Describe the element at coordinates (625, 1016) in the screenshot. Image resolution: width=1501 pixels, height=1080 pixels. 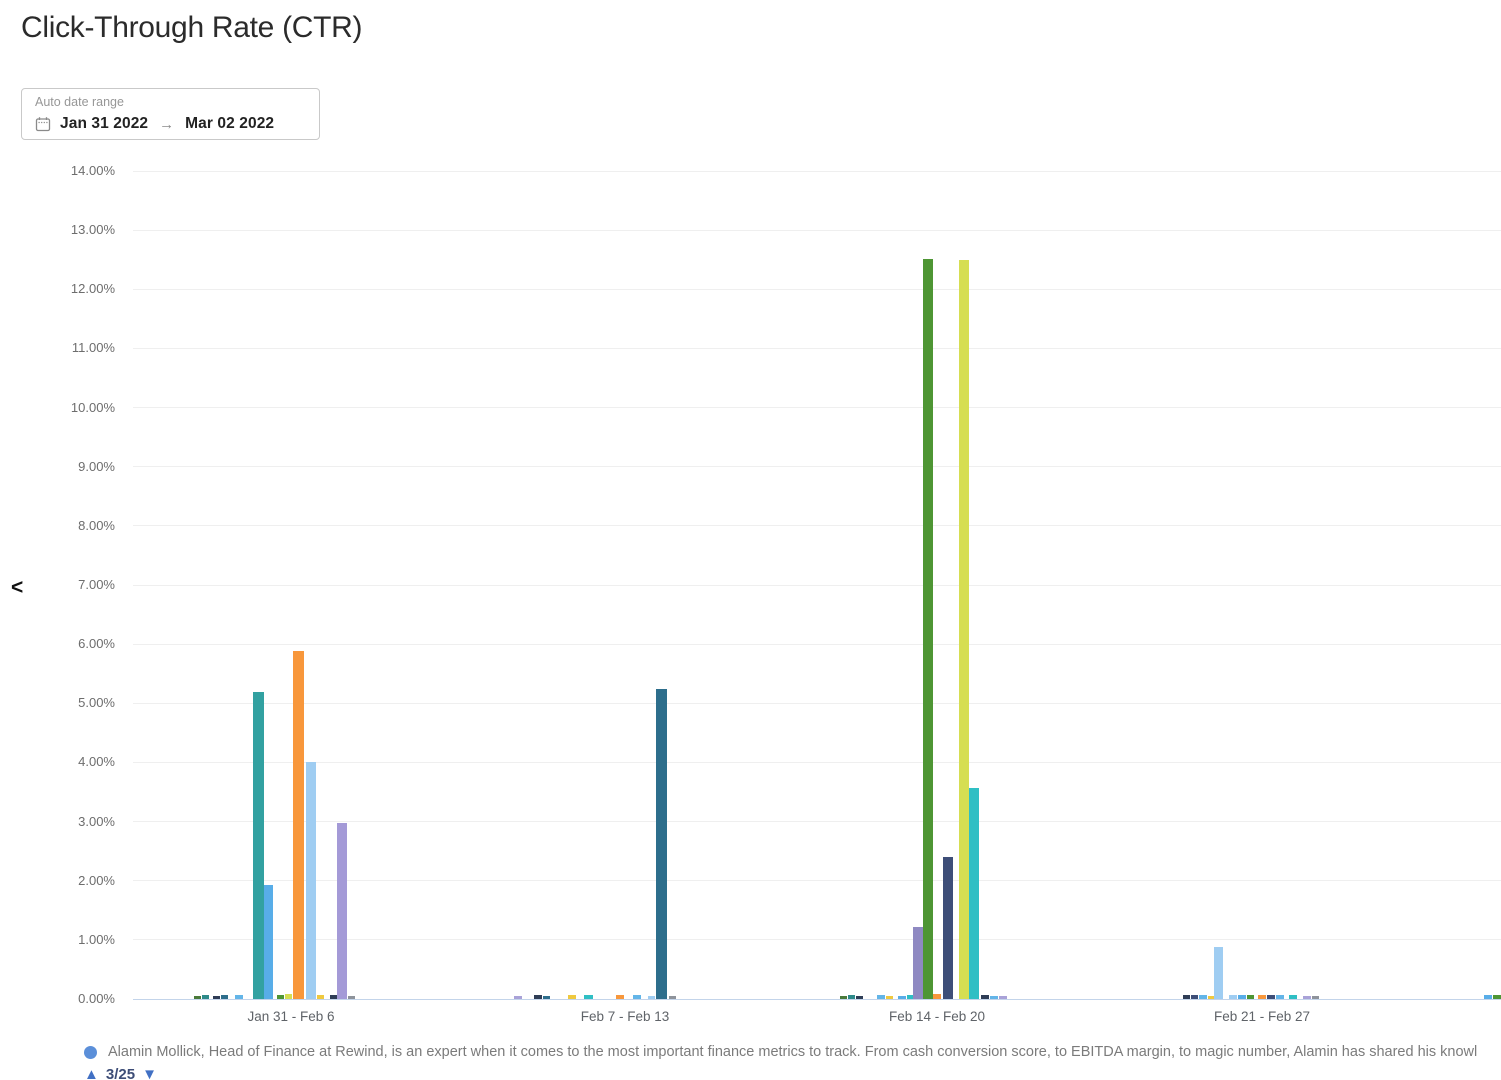
I see `x-tick-label: Feb 7 - Feb 13` at that location.